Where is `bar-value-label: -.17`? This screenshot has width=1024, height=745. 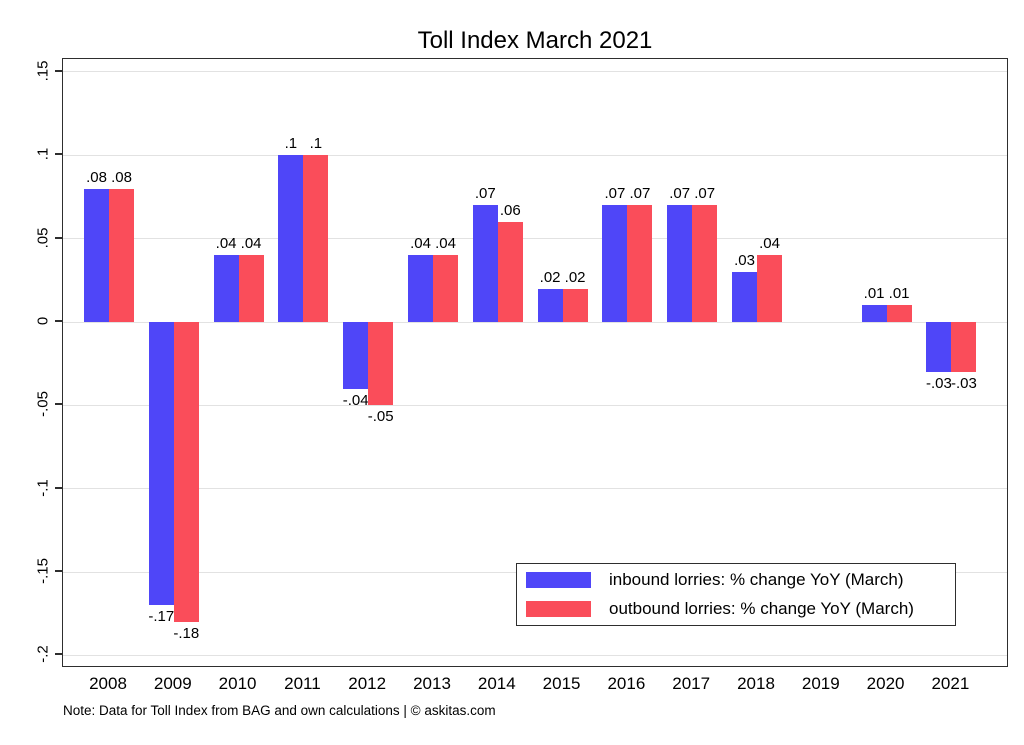 bar-value-label: -.17 is located at coordinates (161, 617).